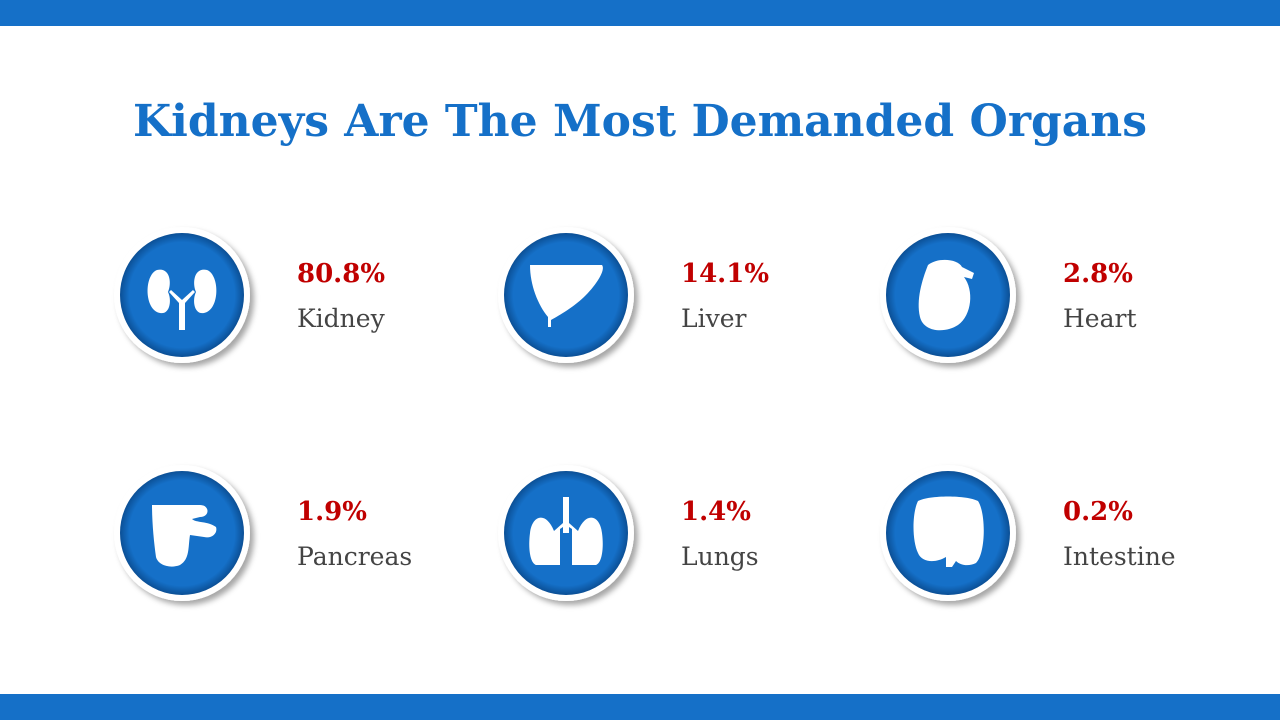 Image resolution: width=1280 pixels, height=720 pixels. I want to click on title: Kidneys Are The Most Demanded Organs, so click(640, 121).